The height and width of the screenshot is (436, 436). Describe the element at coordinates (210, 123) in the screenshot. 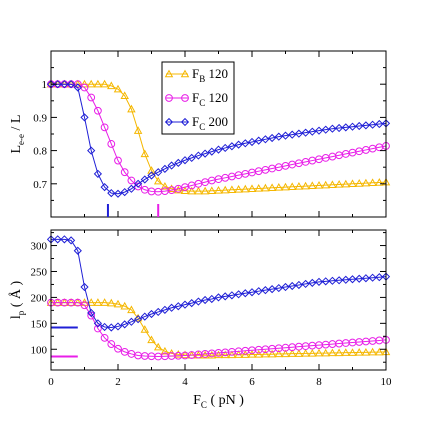

I see `legend-label: FC 200` at that location.